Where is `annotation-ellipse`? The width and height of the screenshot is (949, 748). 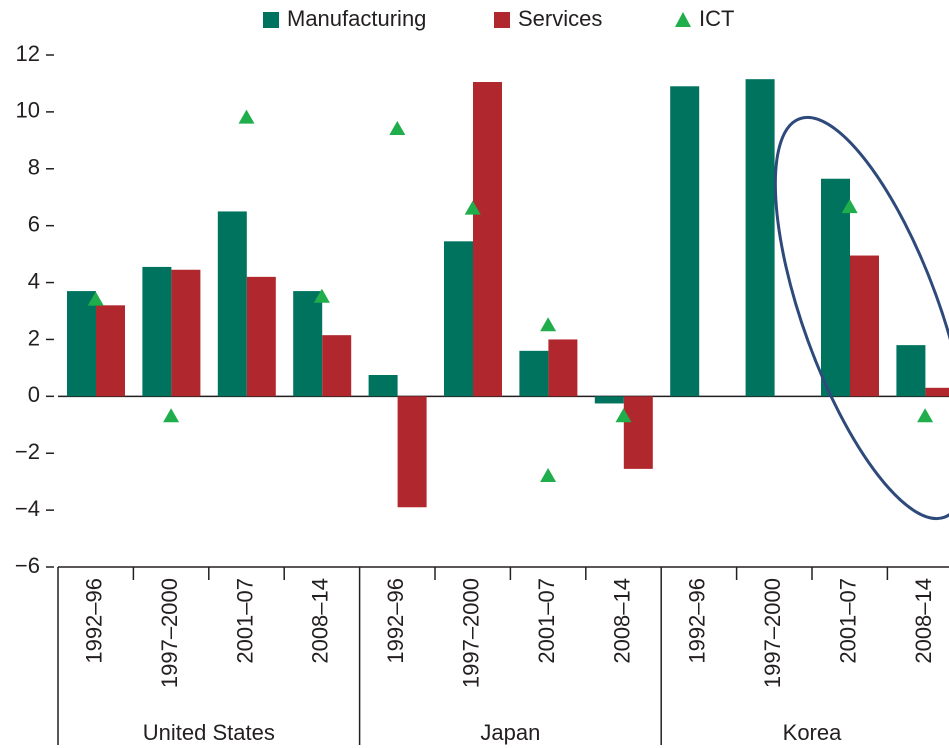
annotation-ellipse is located at coordinates (861, 318).